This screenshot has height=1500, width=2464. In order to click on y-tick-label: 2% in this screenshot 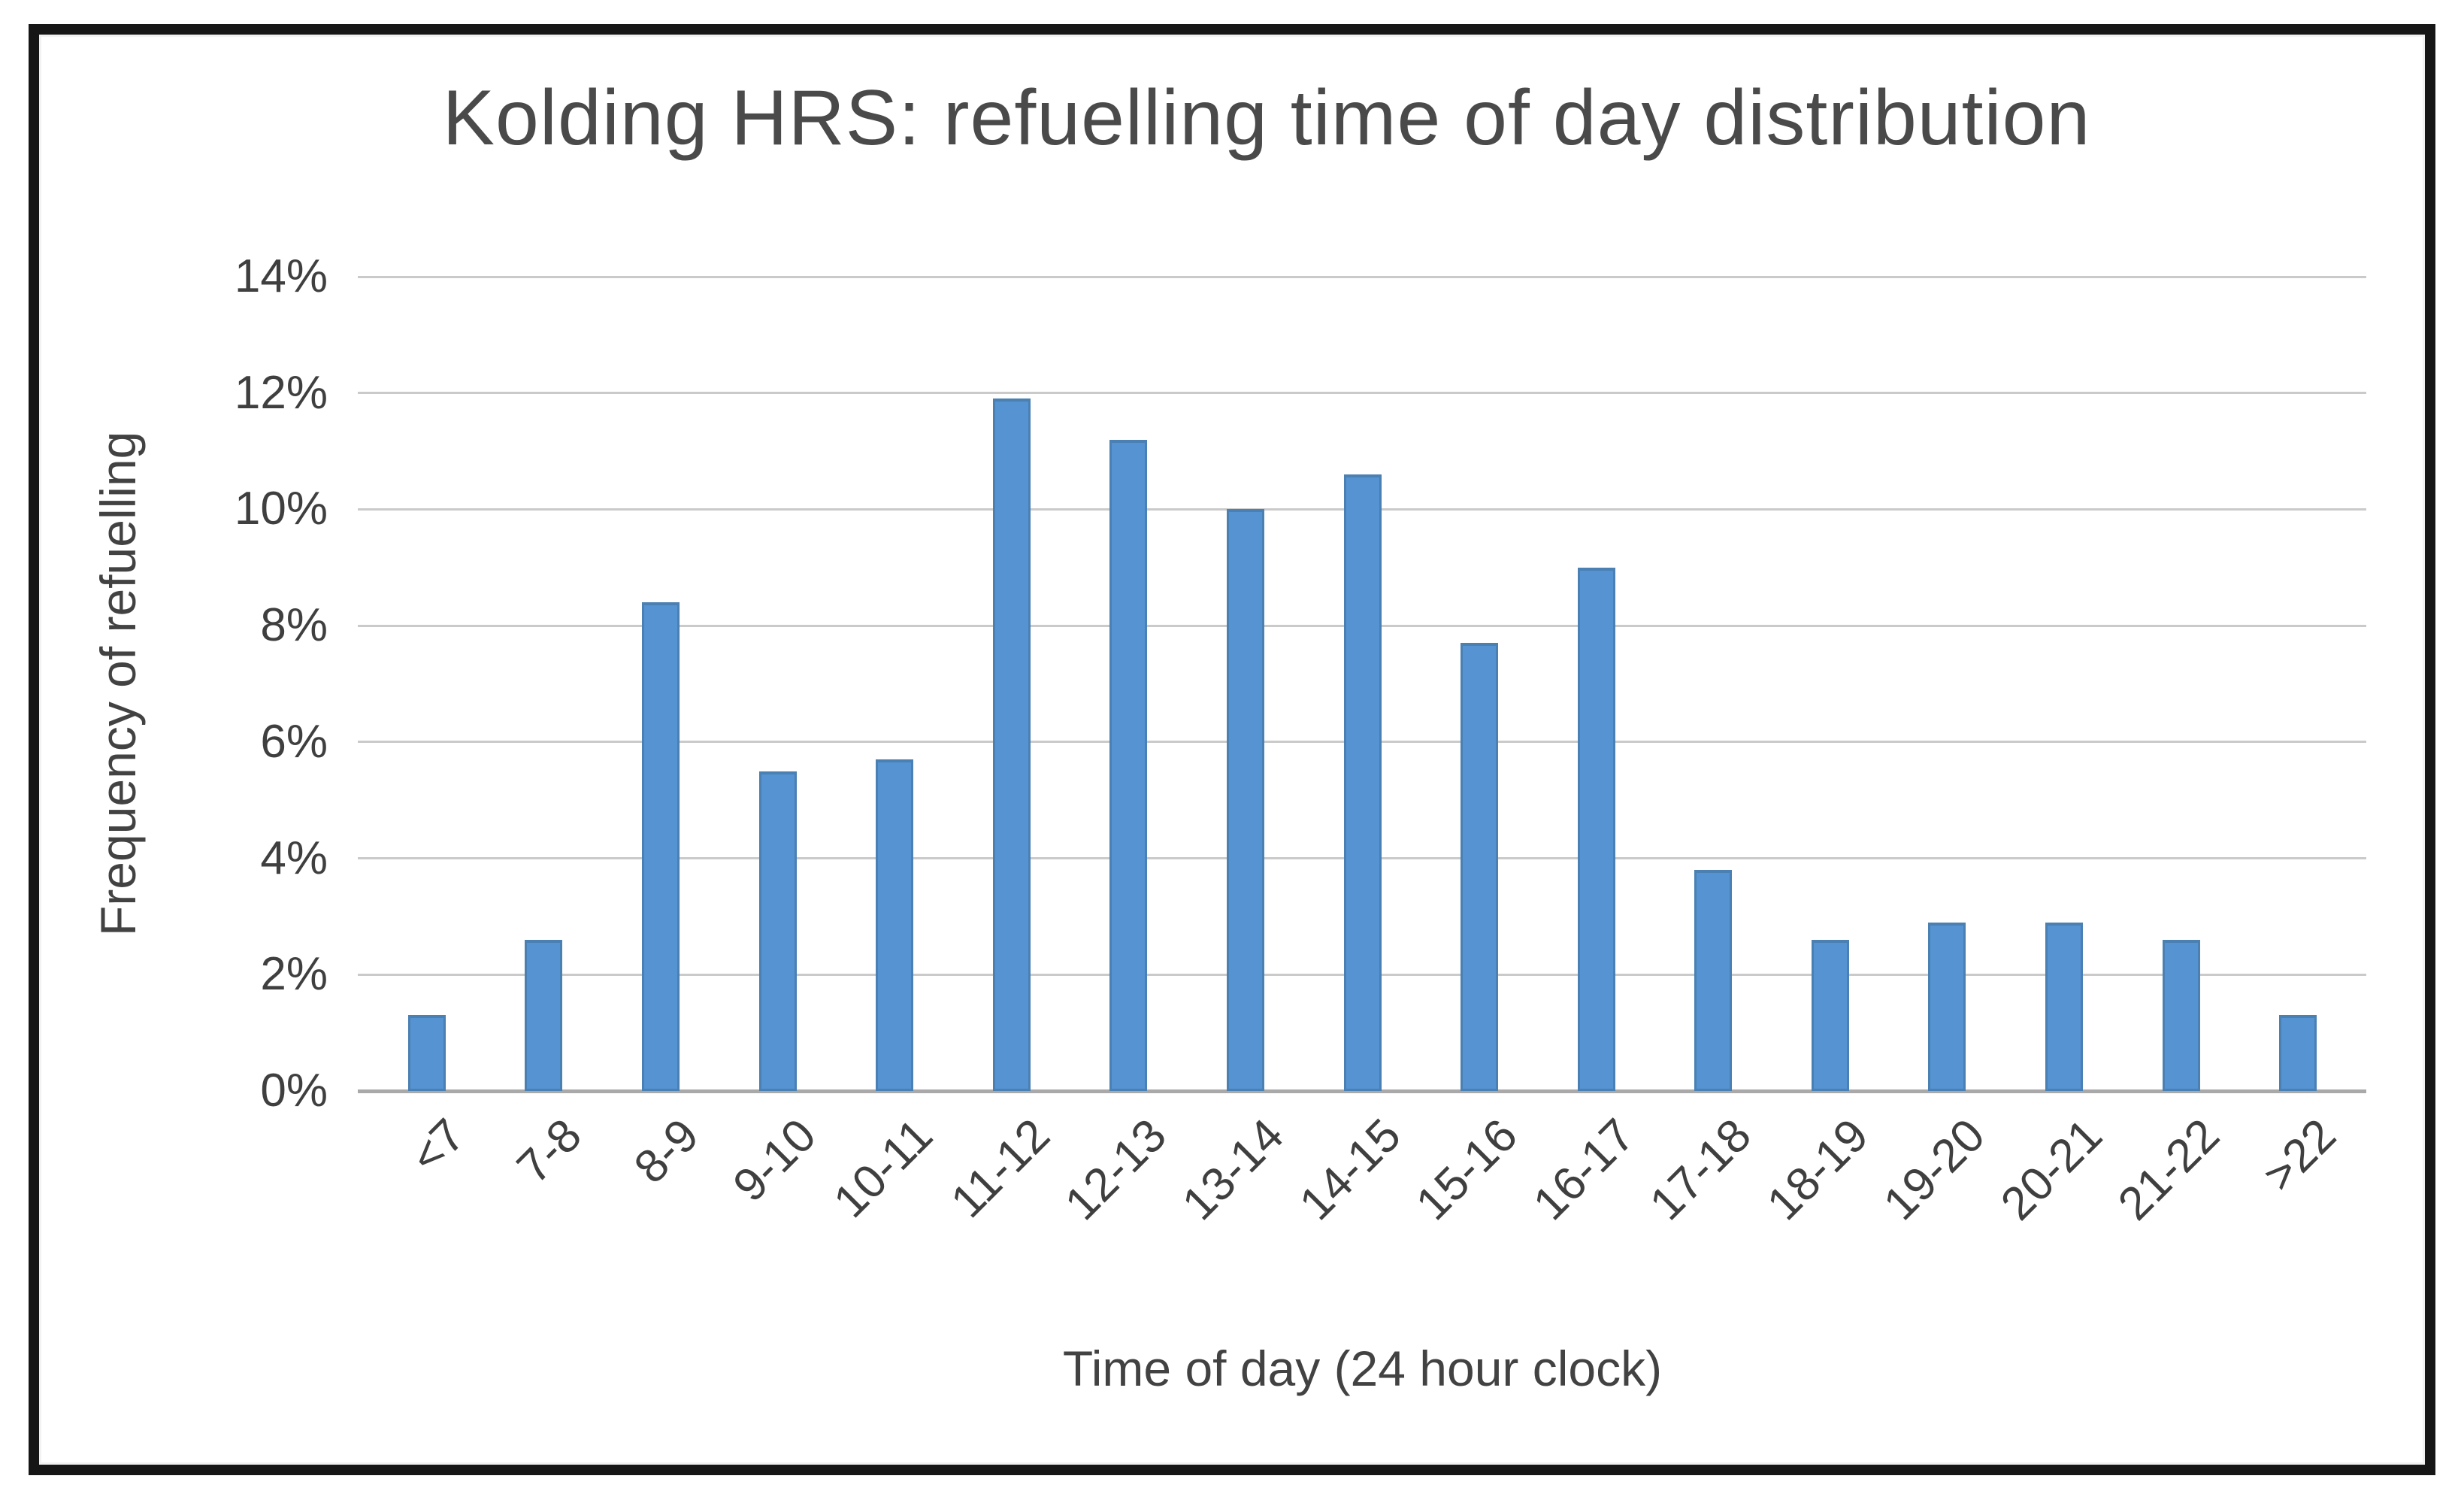, I will do `click(294, 974)`.